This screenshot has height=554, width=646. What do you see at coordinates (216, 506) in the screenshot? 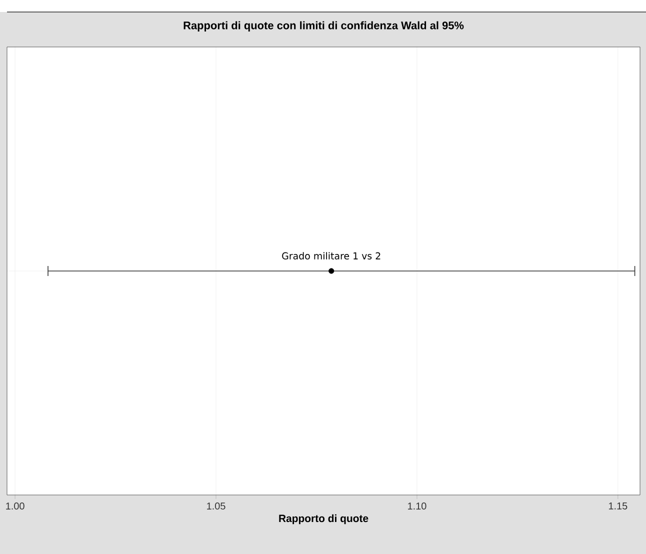
I see `x-tick-label: 1.05` at bounding box center [216, 506].